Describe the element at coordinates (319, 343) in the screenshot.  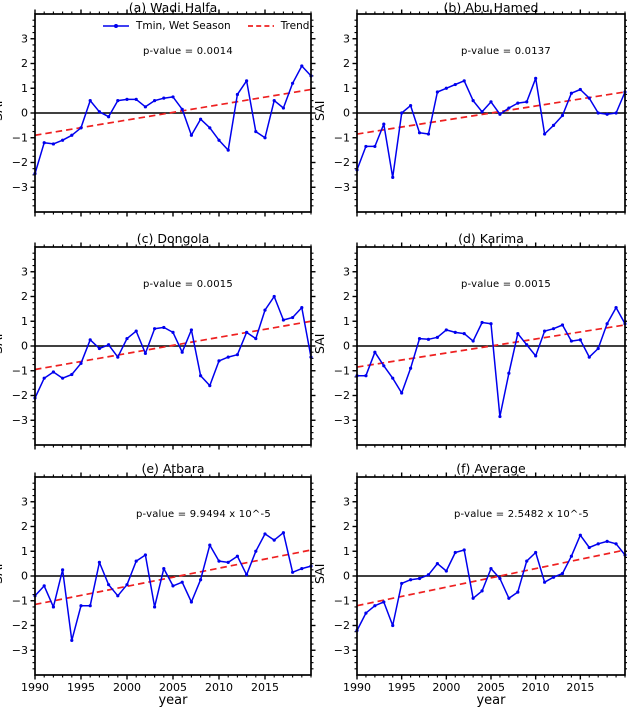
I see `y-axis-label-d: SAI` at that location.